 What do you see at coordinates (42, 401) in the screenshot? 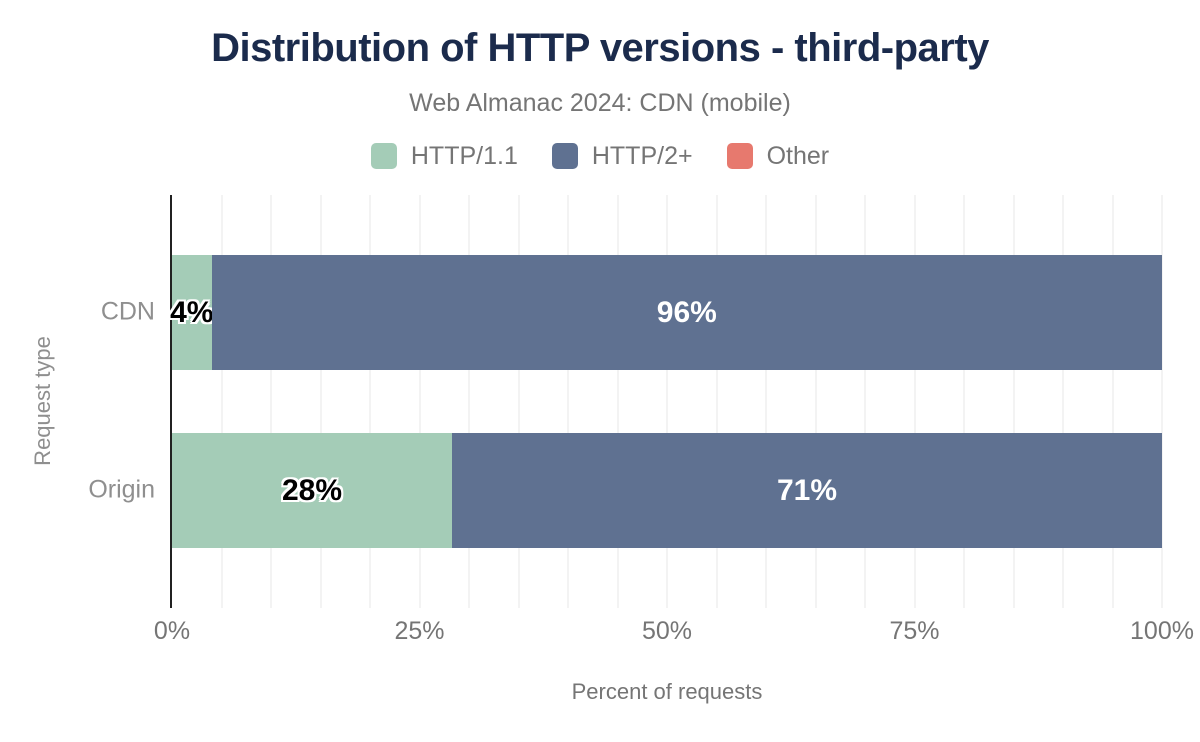
I see `y-axis-title: Request type` at bounding box center [42, 401].